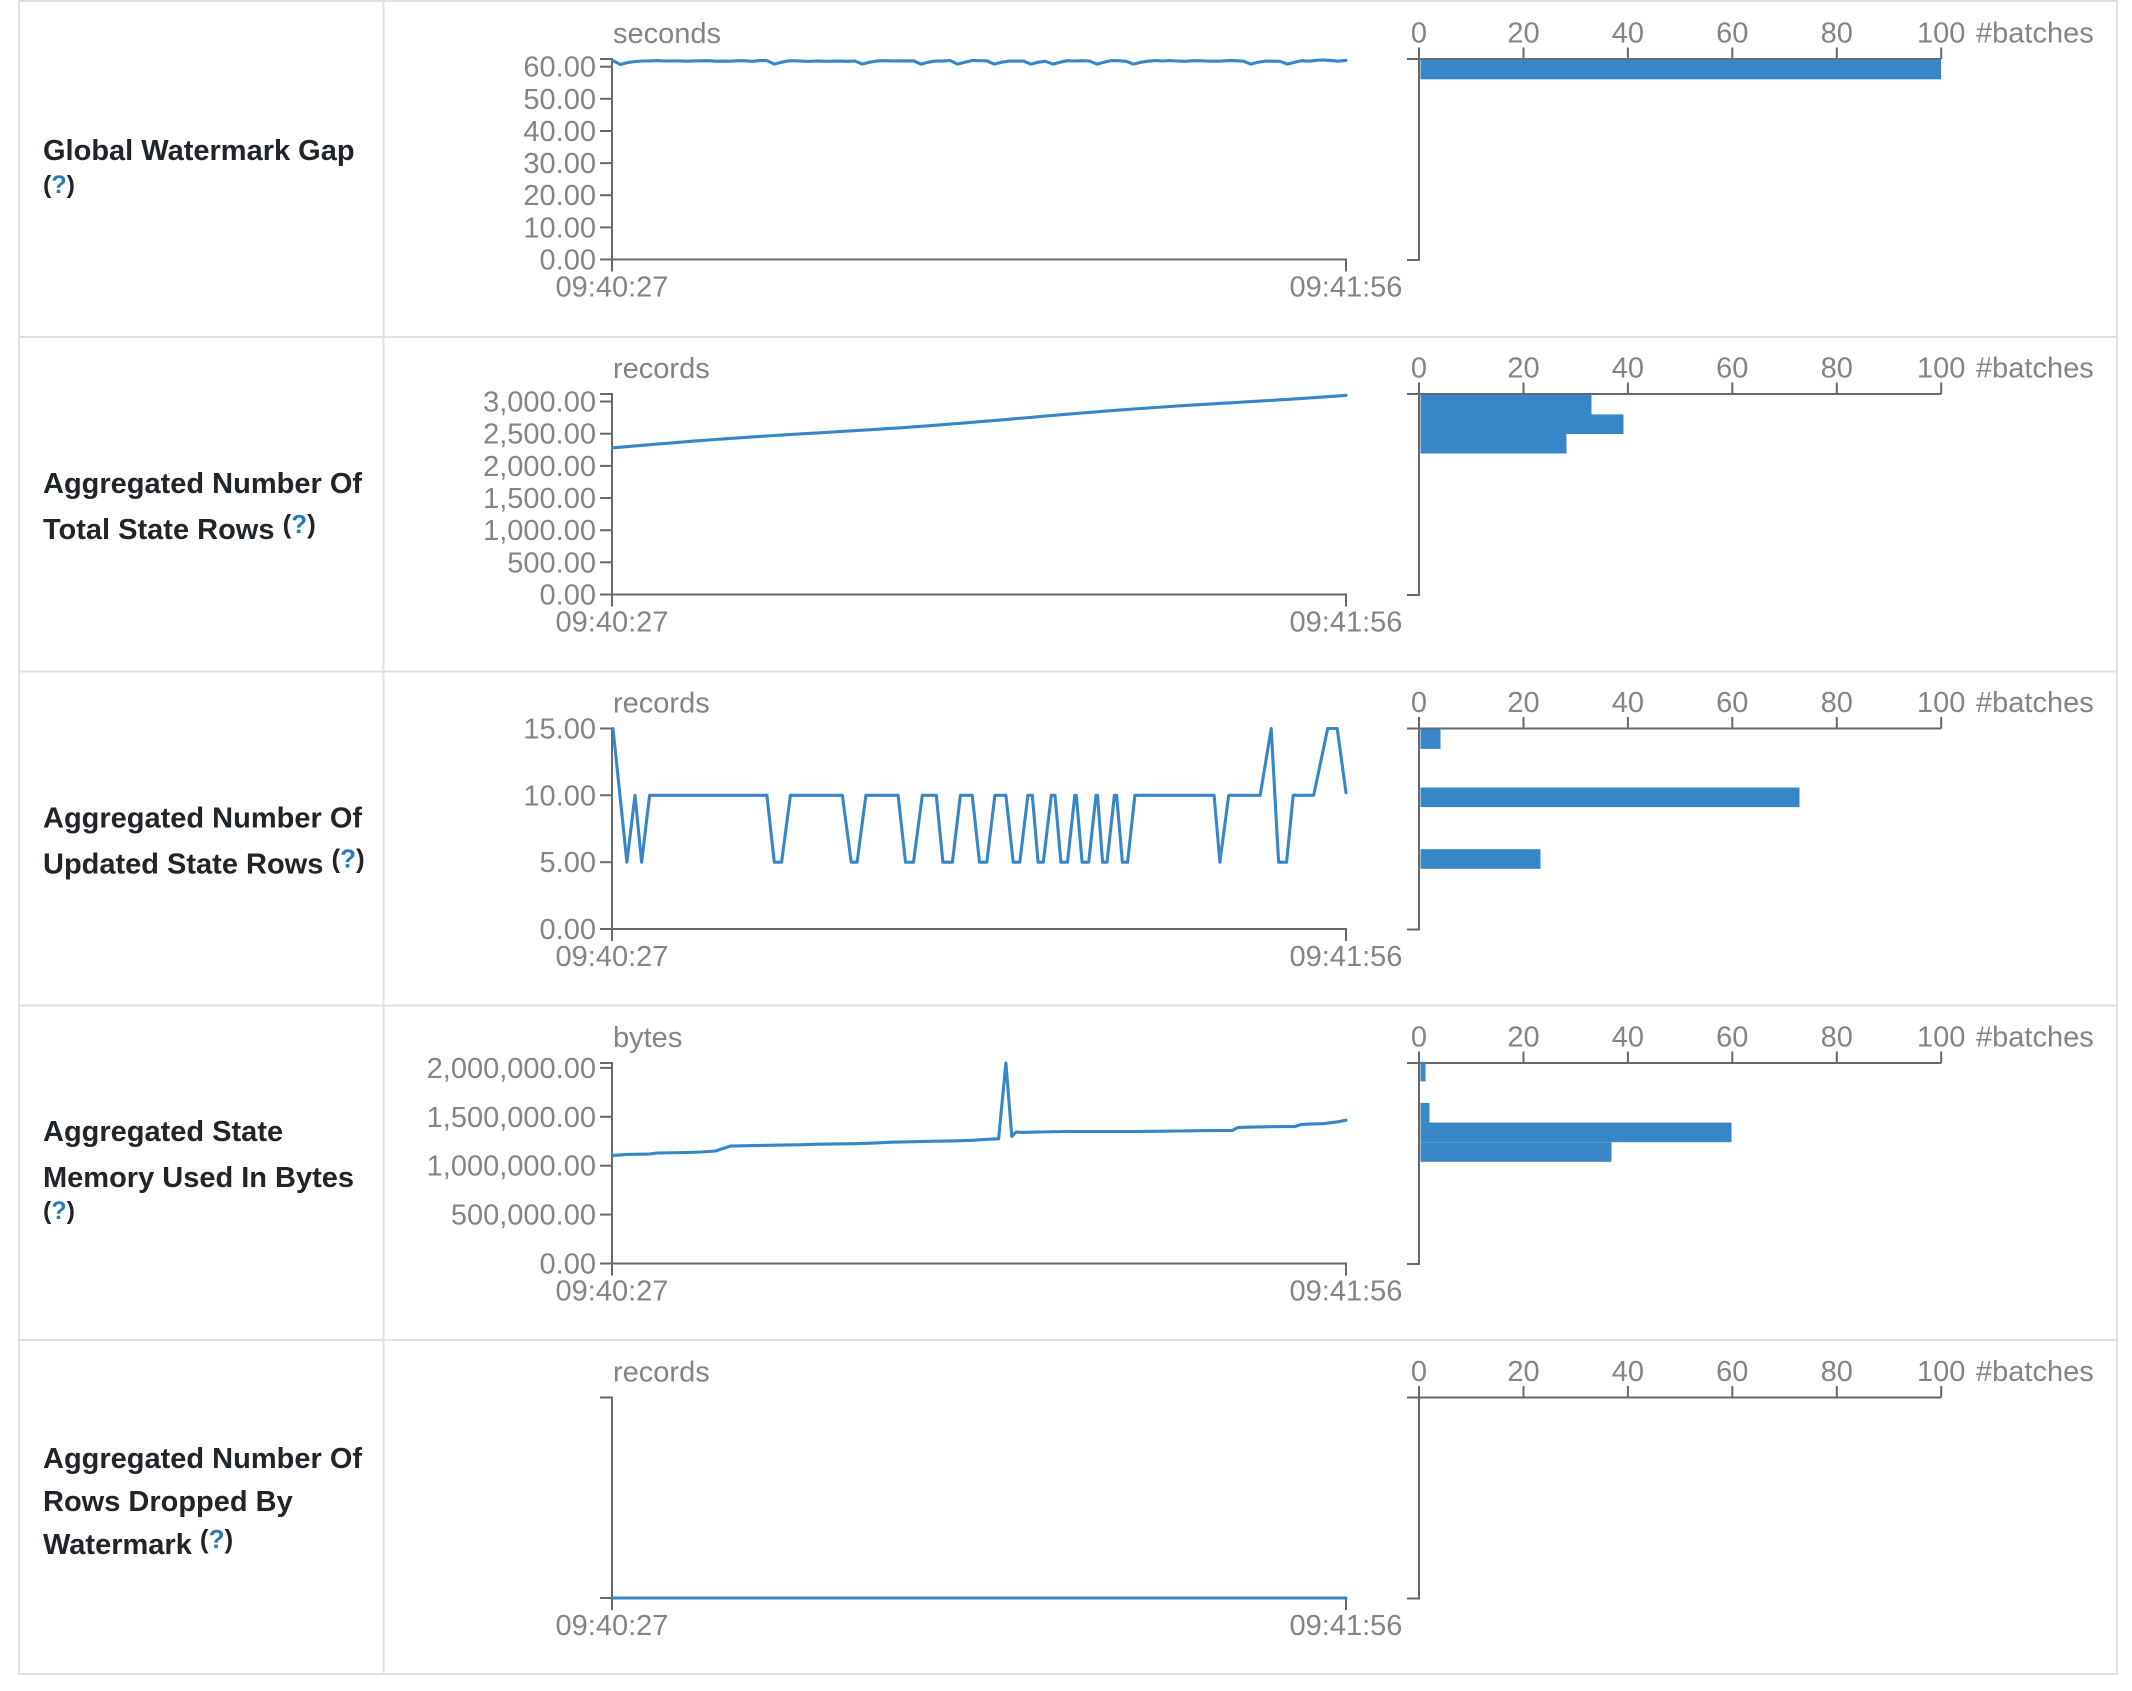 The height and width of the screenshot is (1691, 2132). I want to click on svg-text: 500,000.00, so click(523, 1216).